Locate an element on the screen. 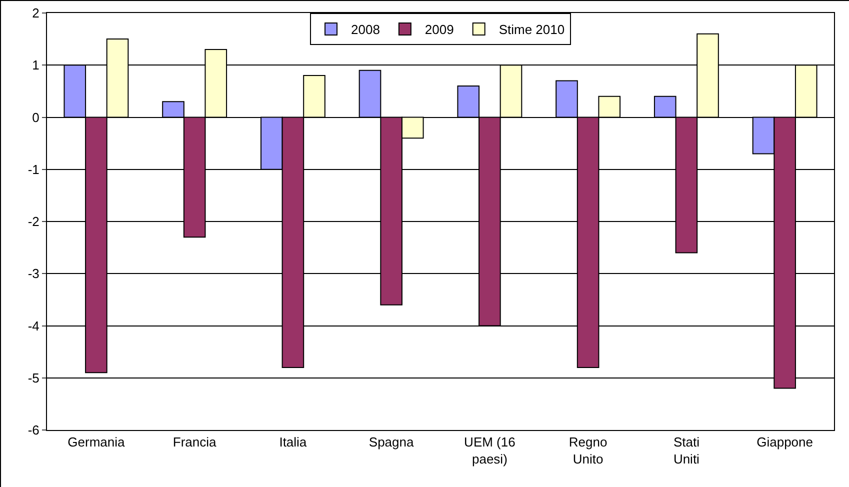  x-tick-label: Giappone is located at coordinates (785, 442).